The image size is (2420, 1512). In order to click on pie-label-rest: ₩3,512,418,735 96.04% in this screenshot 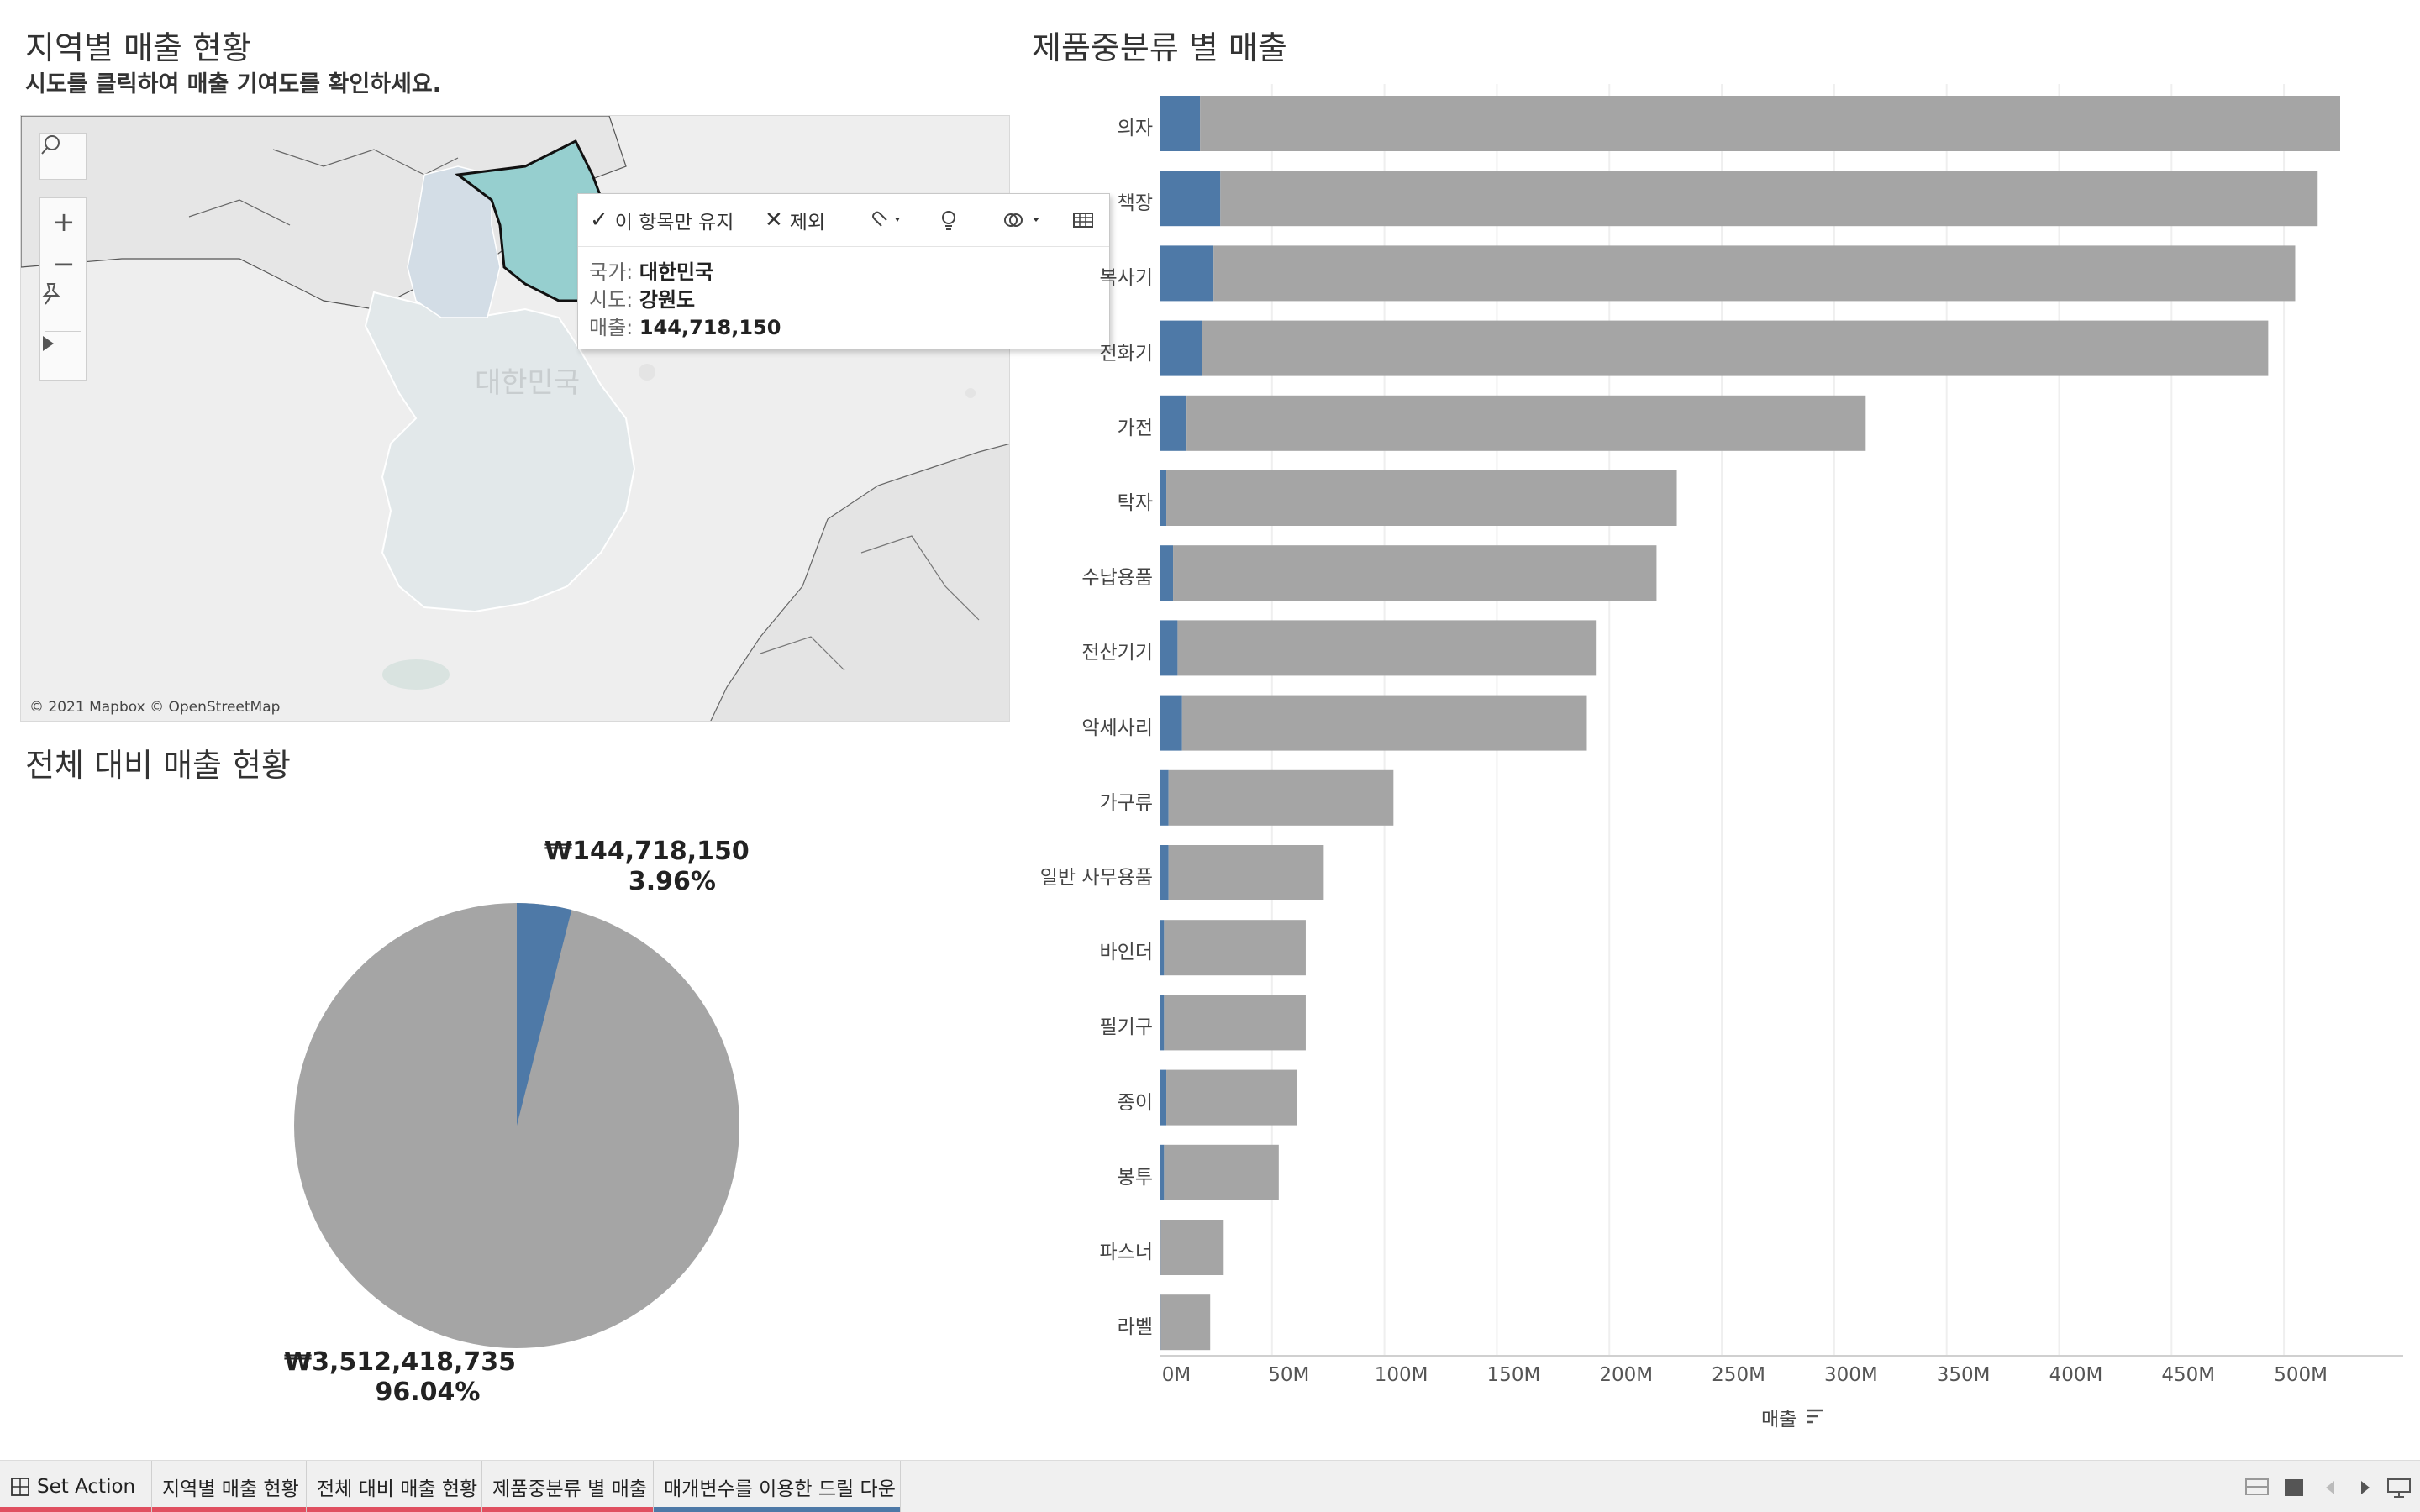, I will do `click(400, 1377)`.